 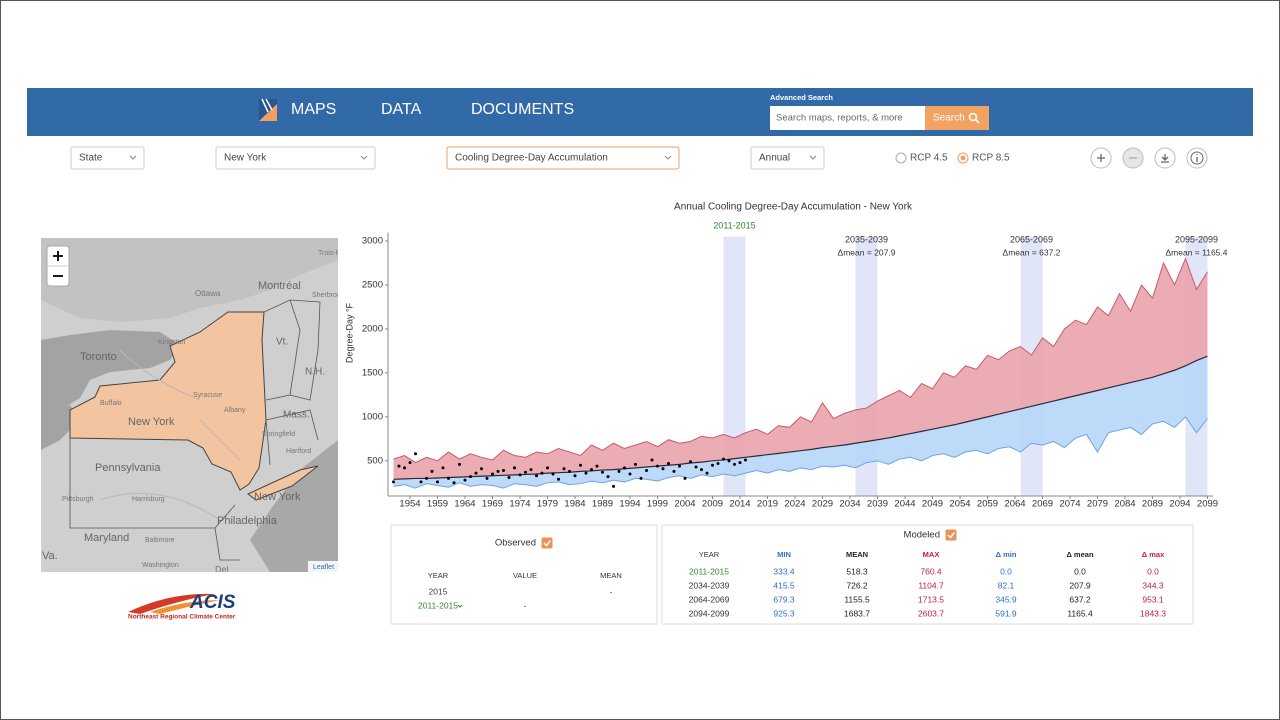 I want to click on nav-item: DATA, so click(x=401, y=109).